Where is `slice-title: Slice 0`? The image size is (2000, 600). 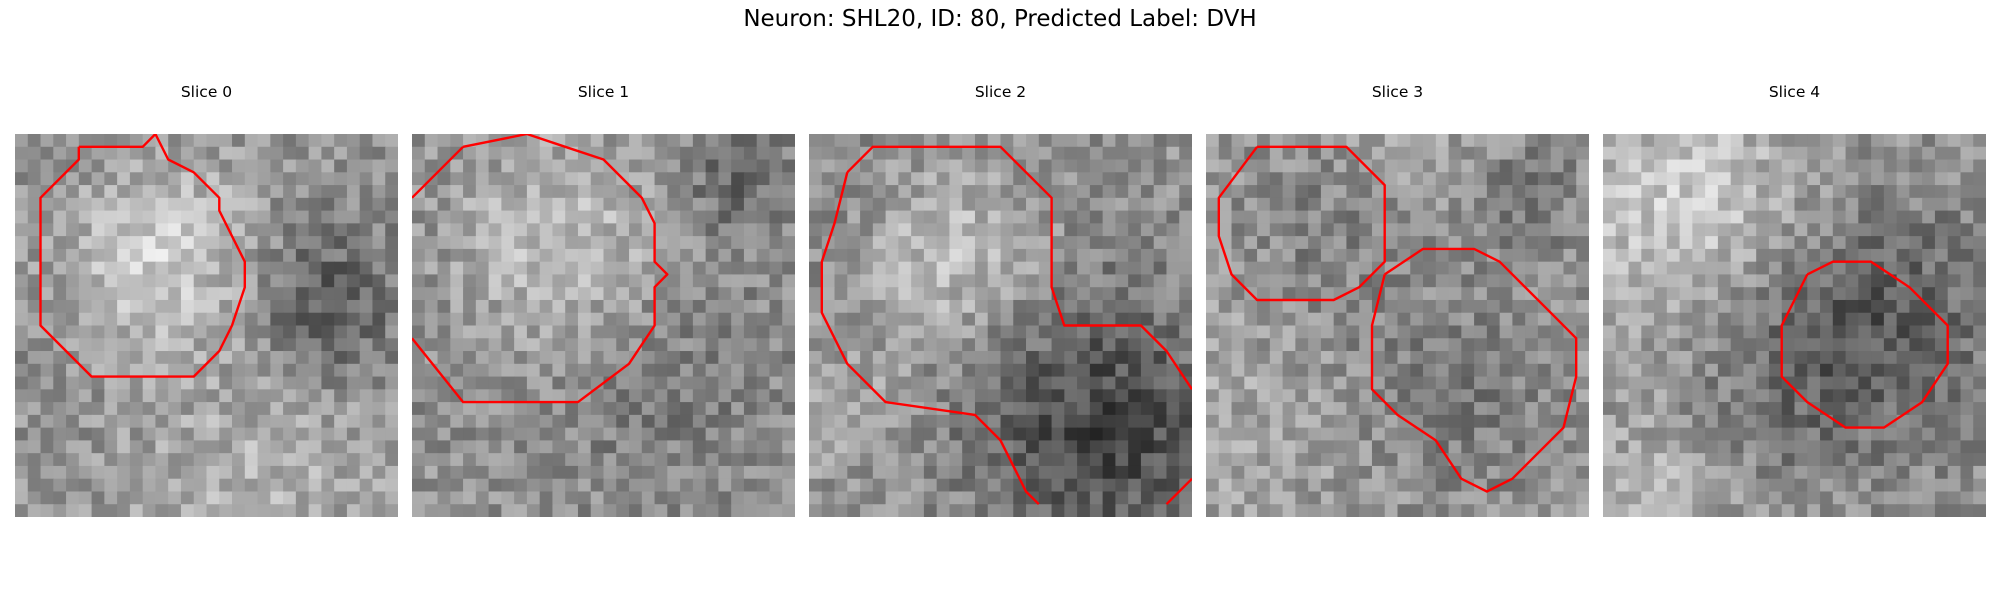
slice-title: Slice 0 is located at coordinates (206, 92).